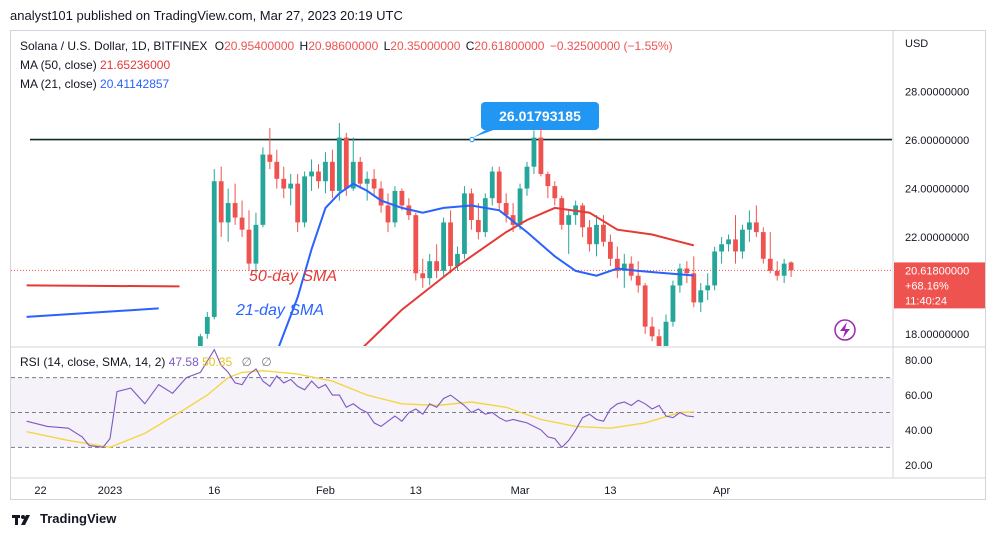 This screenshot has height=539, width=996. I want to click on ma21-legend-label: MA (21, close), so click(58, 84).